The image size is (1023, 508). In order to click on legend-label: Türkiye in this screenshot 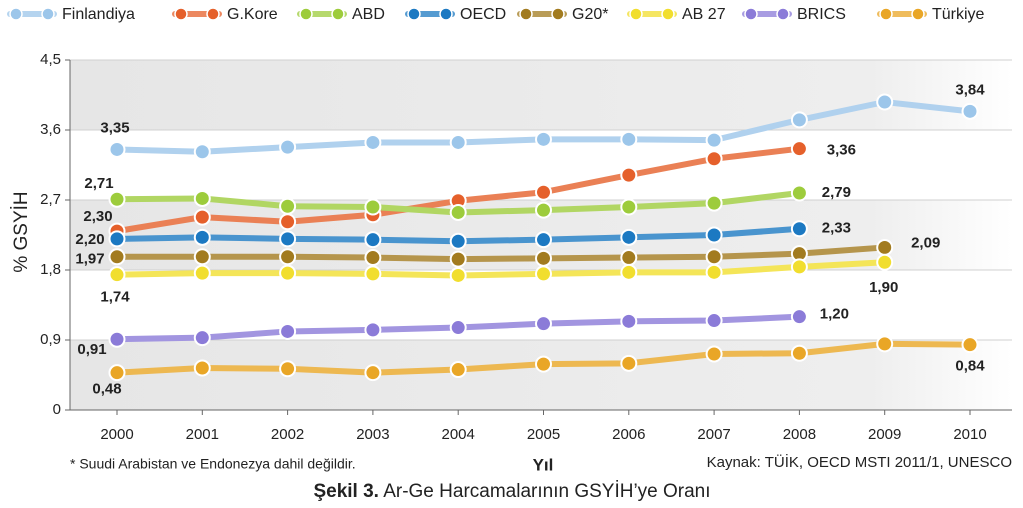, I will do `click(958, 14)`.